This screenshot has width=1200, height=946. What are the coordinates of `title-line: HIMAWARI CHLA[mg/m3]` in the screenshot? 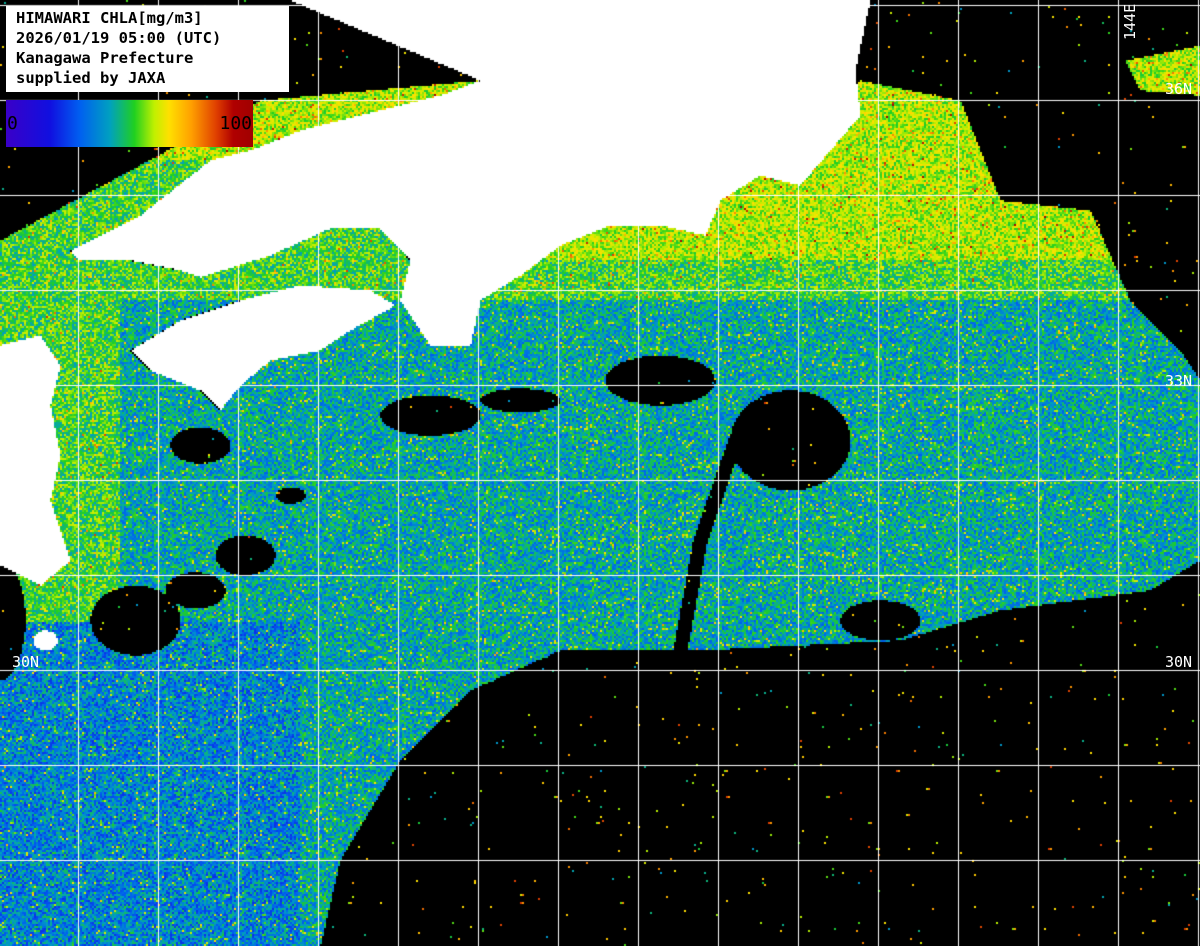 It's located at (109, 18).